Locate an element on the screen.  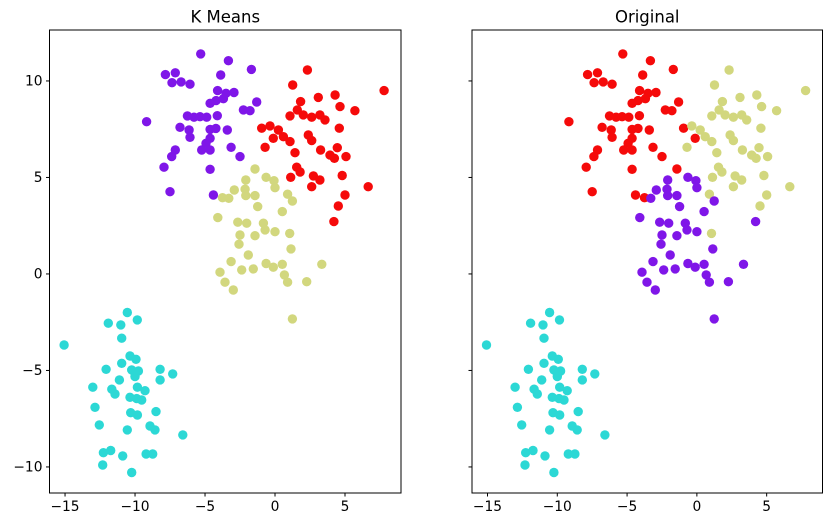
y-tick-label: −5 is located at coordinates (32, 371).